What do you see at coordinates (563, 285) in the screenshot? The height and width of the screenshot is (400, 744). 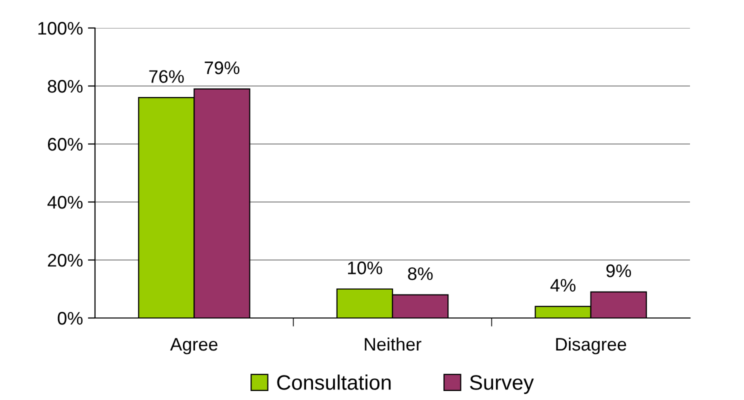 I see `data-label: 4%` at bounding box center [563, 285].